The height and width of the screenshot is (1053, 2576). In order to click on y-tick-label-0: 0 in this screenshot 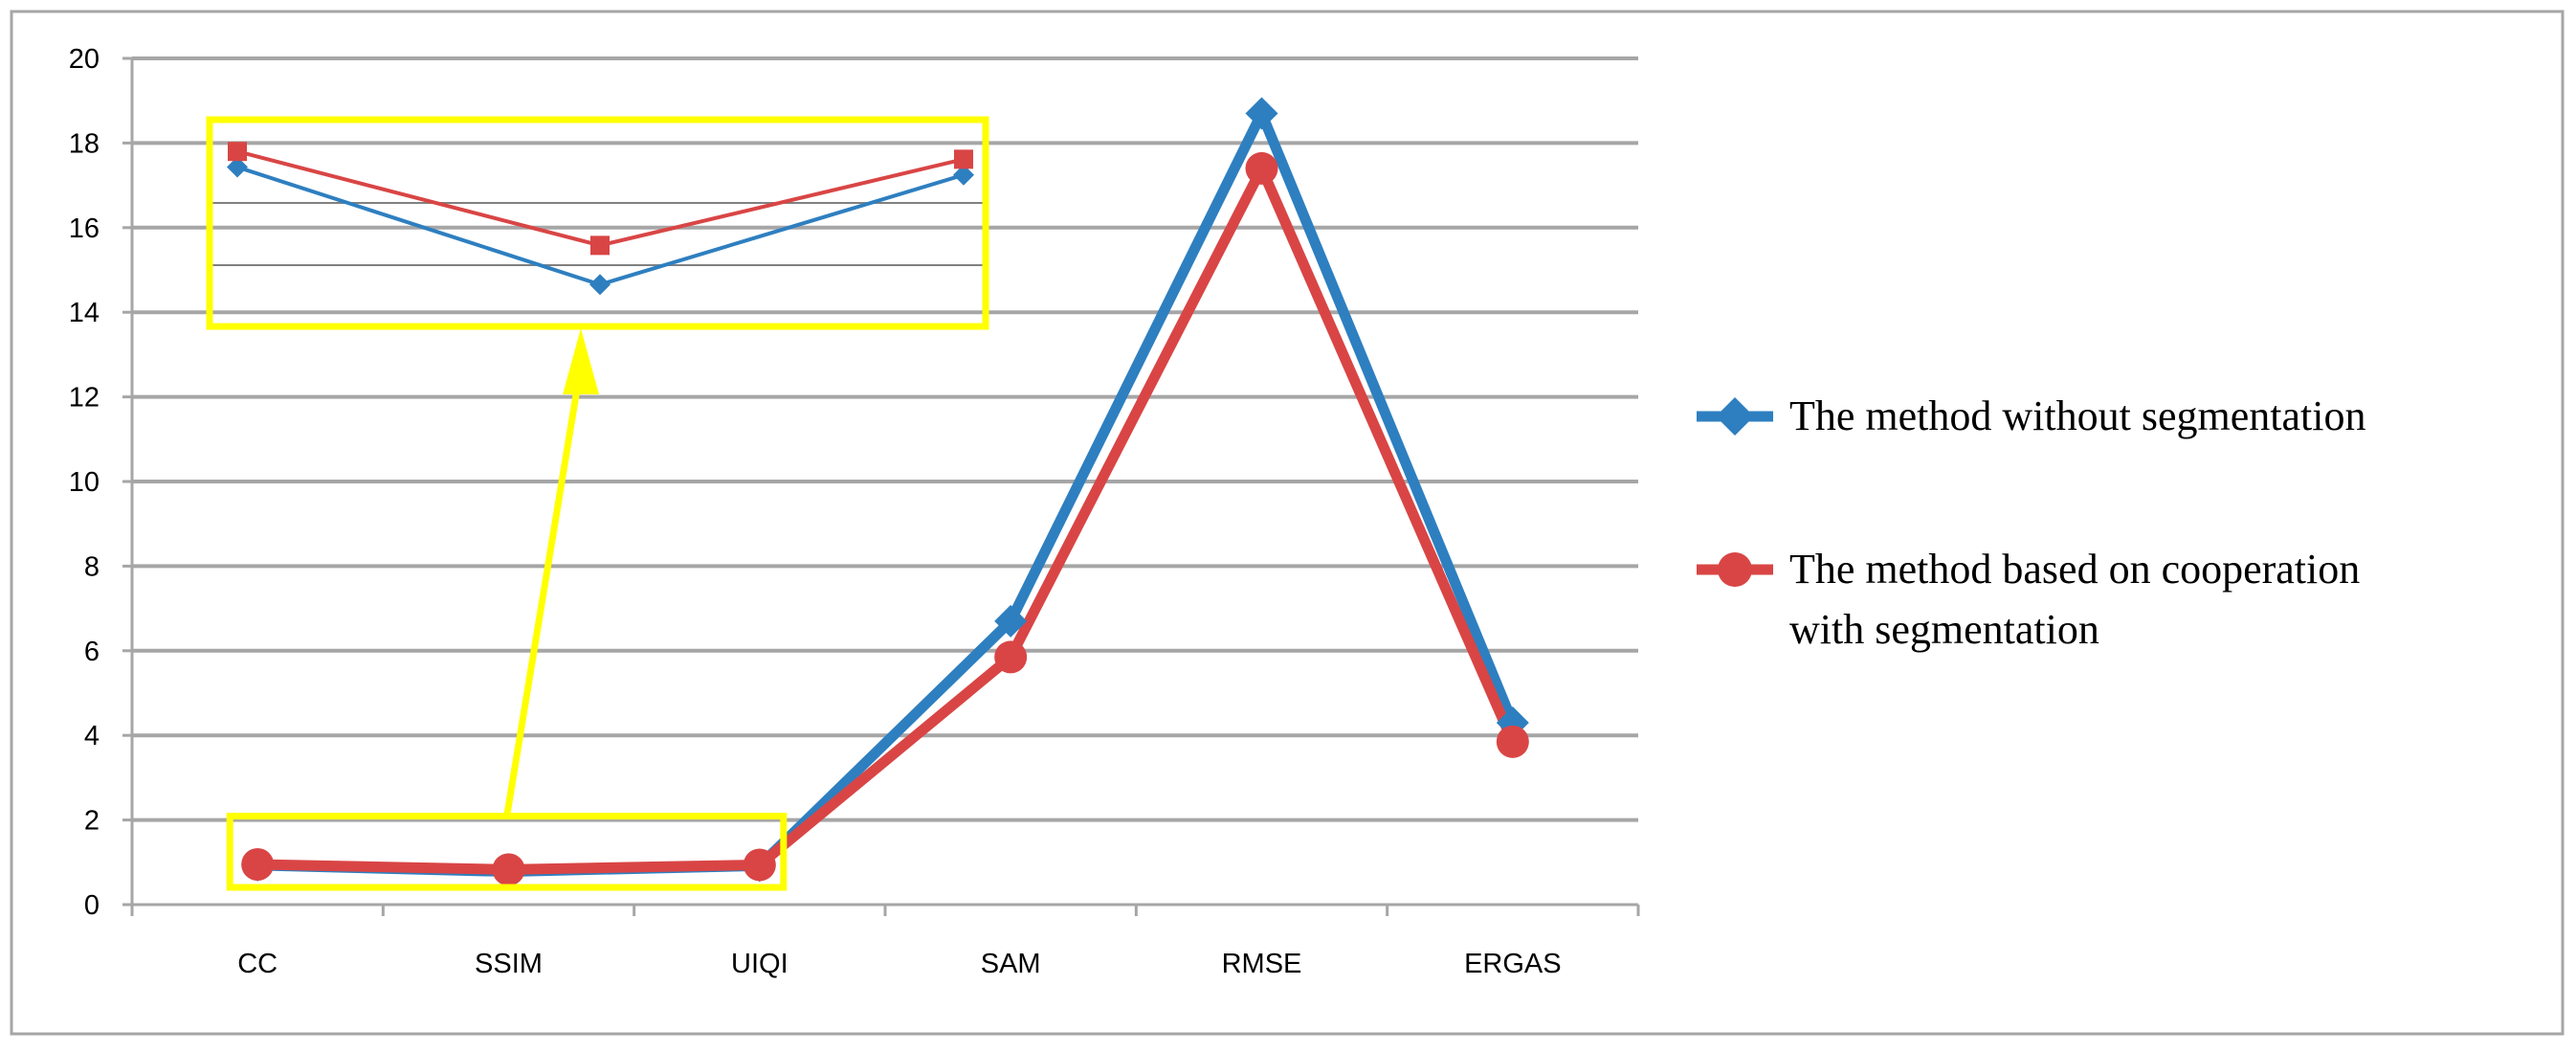, I will do `click(92, 905)`.